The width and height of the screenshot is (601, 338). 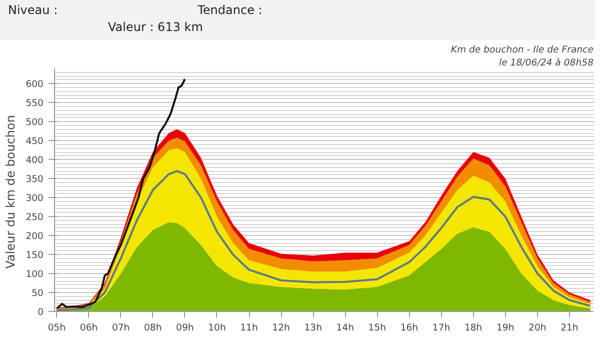 What do you see at coordinates (409, 328) in the screenshot?
I see `x-tick-label: 16h` at bounding box center [409, 328].